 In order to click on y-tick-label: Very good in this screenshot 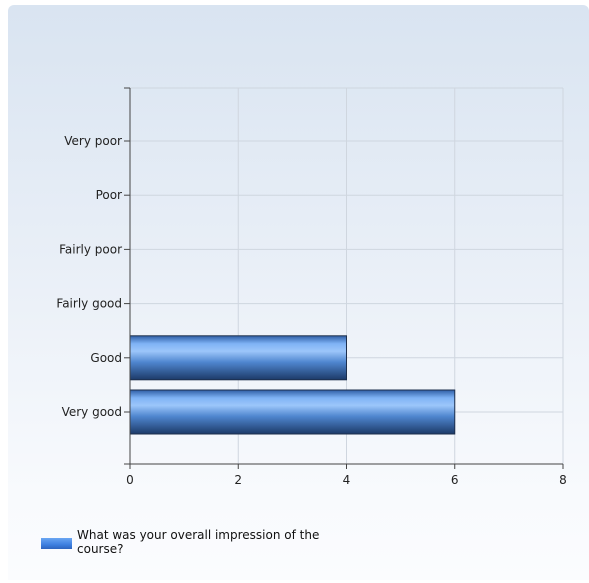, I will do `click(92, 412)`.